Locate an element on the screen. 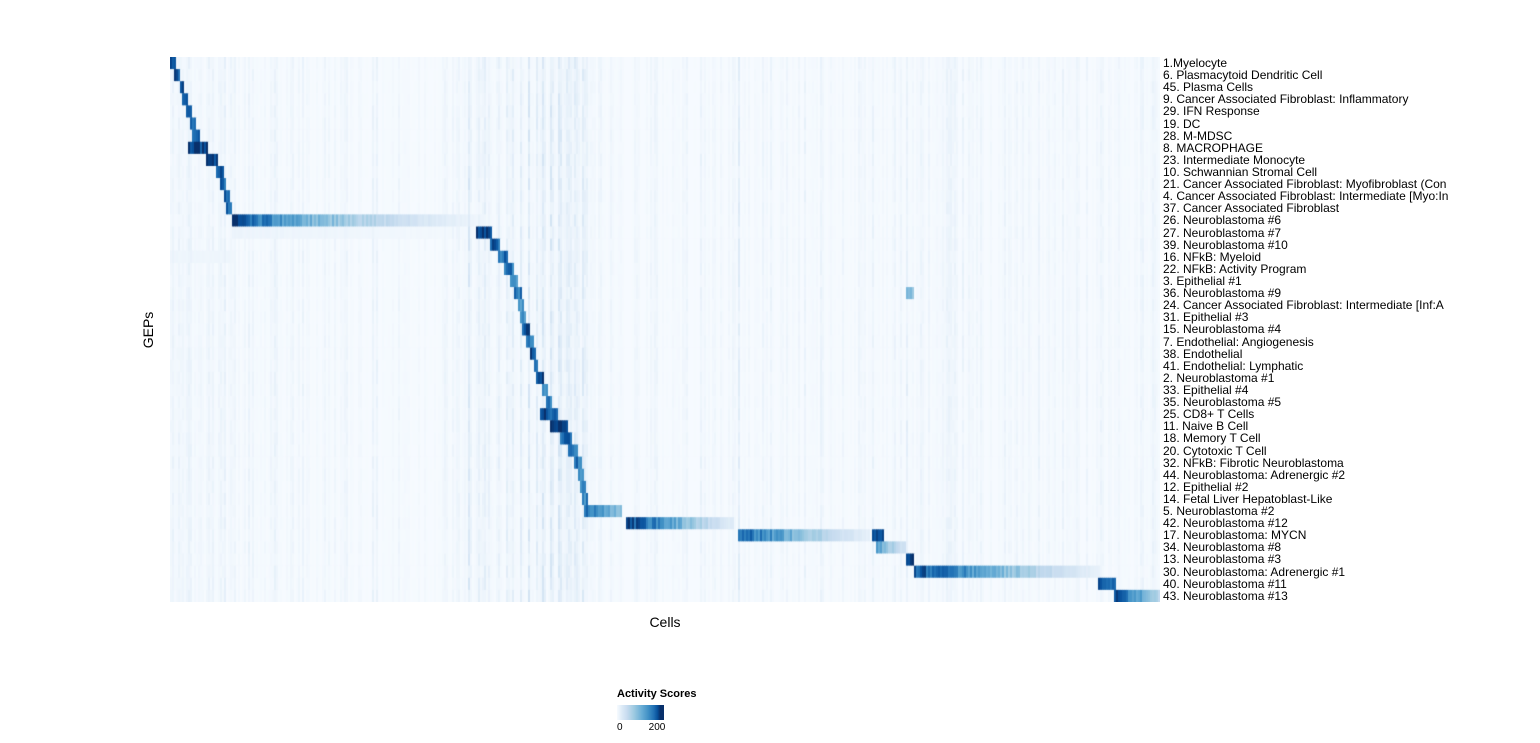  row-label: 35. Neuroblastoma #5 is located at coordinates (1222, 402).